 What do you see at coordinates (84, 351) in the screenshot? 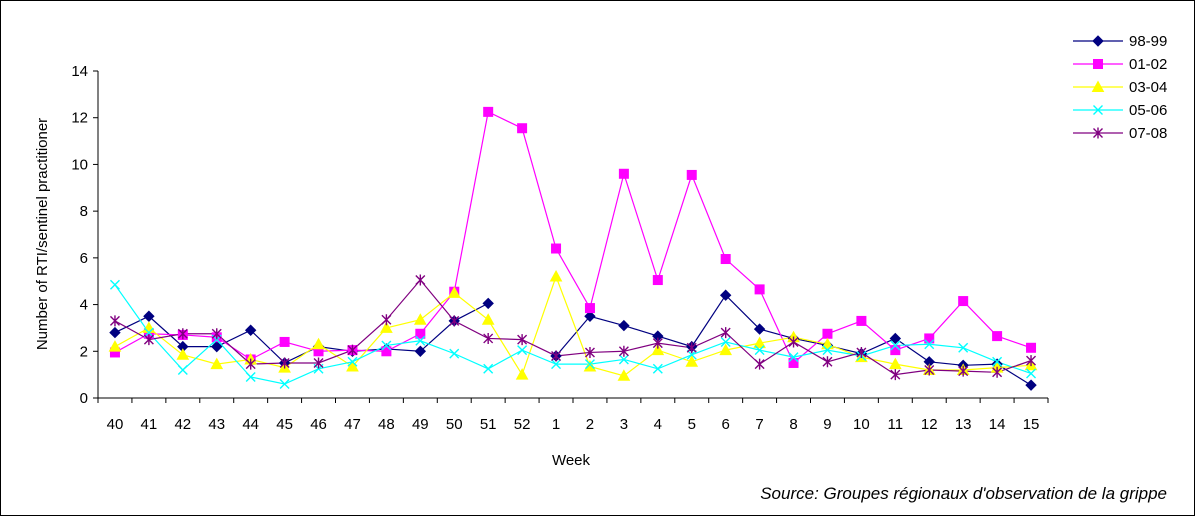
I see `y-tick-label: 2` at bounding box center [84, 351].